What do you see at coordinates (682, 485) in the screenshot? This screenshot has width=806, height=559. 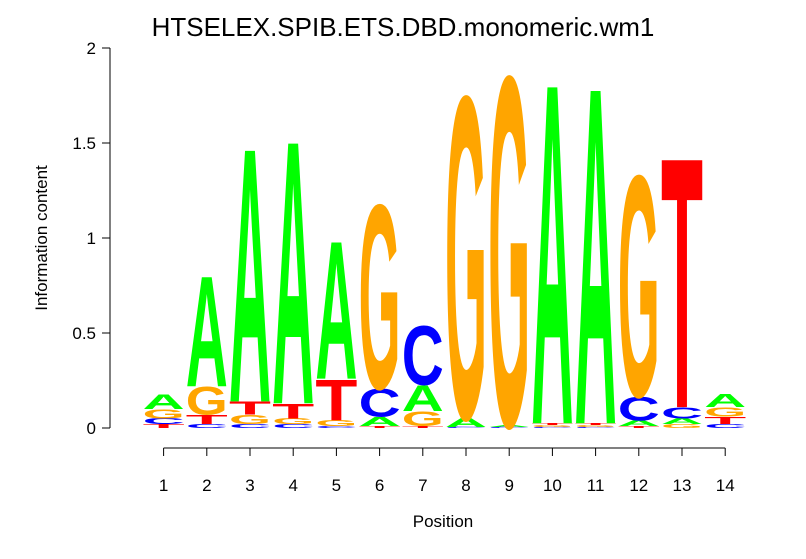 I see `x-tick-label: 13` at bounding box center [682, 485].